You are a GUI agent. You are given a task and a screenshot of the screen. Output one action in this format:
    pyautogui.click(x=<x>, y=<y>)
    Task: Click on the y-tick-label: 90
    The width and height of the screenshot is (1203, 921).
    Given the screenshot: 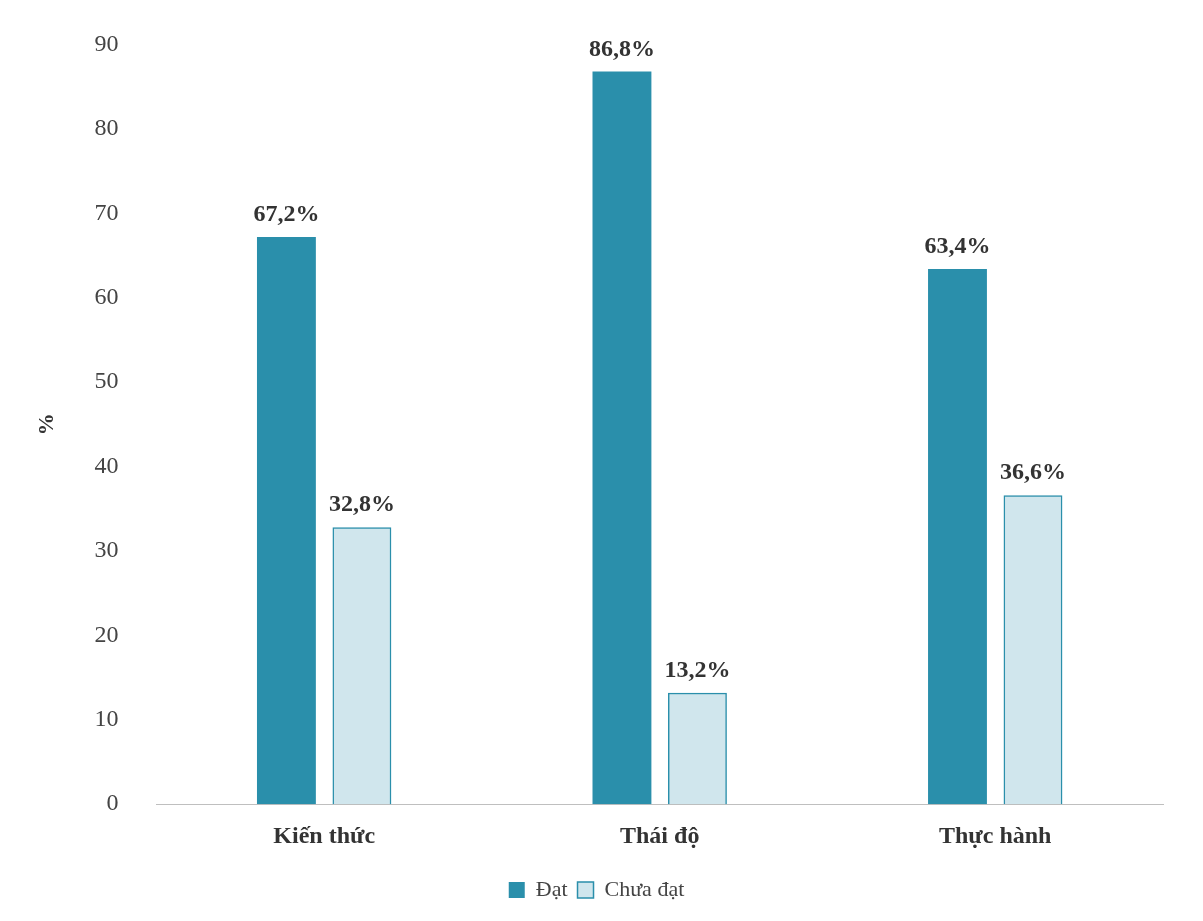 What is the action you would take?
    pyautogui.click(x=106, y=42)
    